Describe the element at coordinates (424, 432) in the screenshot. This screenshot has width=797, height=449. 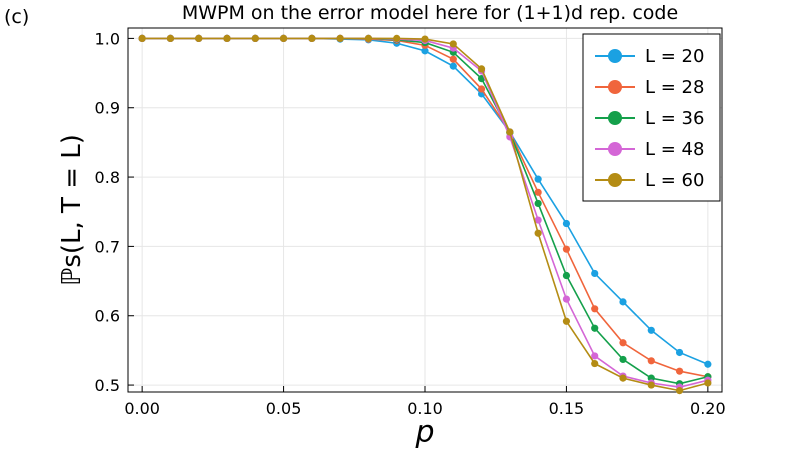
I see `x-axis-label: p` at that location.